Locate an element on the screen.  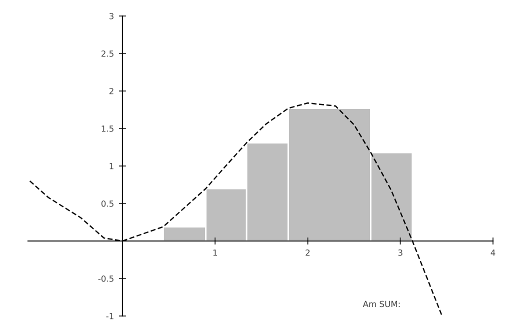
y-tick-label: 1.5 is located at coordinates (108, 129).